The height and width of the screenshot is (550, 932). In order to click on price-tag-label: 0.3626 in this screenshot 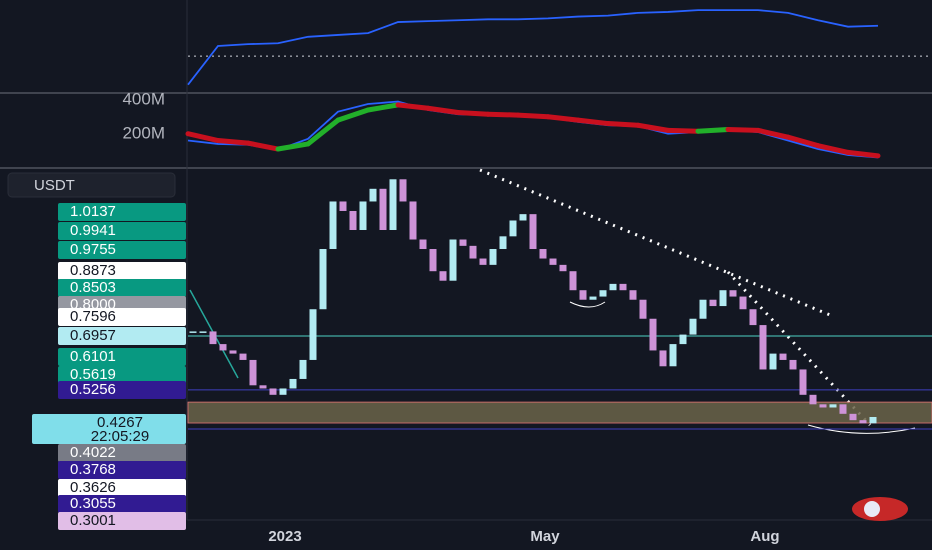, I will do `click(93, 487)`.